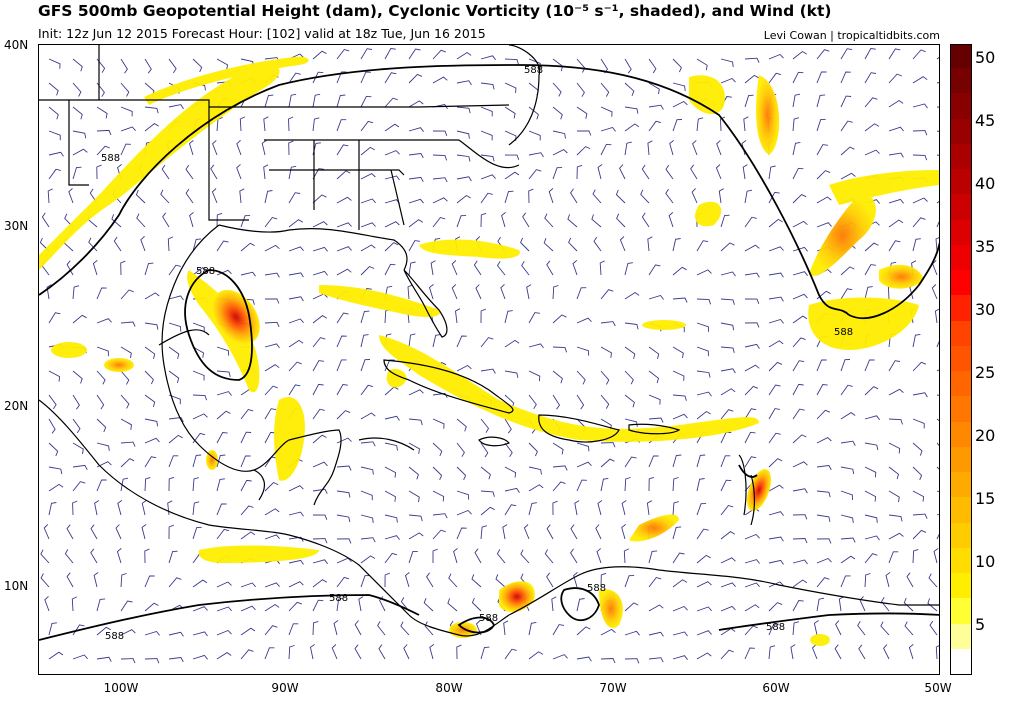 The width and height of the screenshot is (1024, 702). Describe the element at coordinates (985, 120) in the screenshot. I see `colorbar-label-45: 45` at that location.